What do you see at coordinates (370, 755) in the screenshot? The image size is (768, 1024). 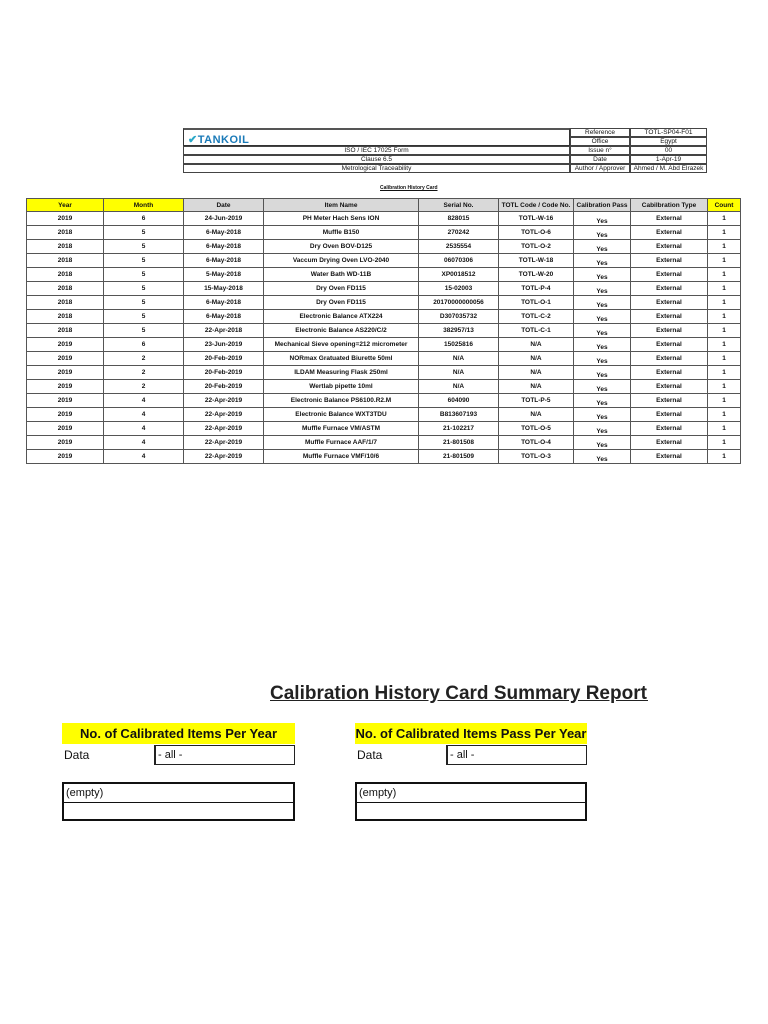 I see `pivot-2-data-label: Data` at bounding box center [370, 755].